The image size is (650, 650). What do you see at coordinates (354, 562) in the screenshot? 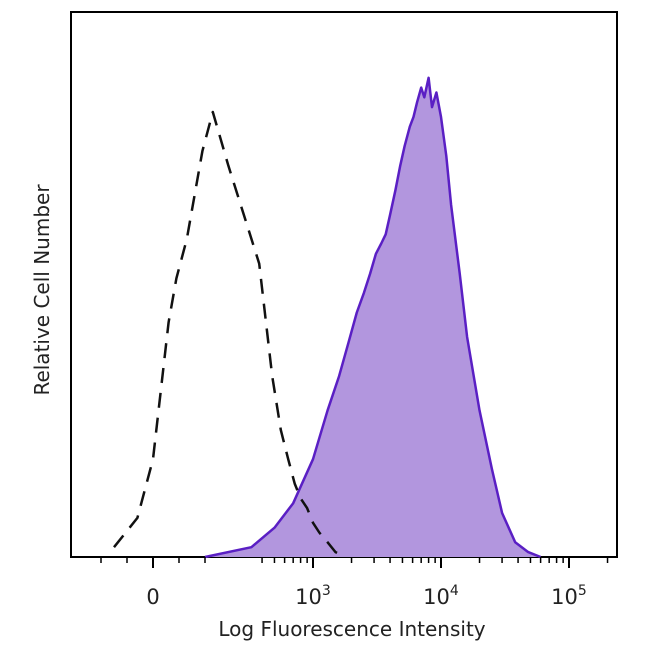
I see `x-axis-ticks` at bounding box center [354, 562].